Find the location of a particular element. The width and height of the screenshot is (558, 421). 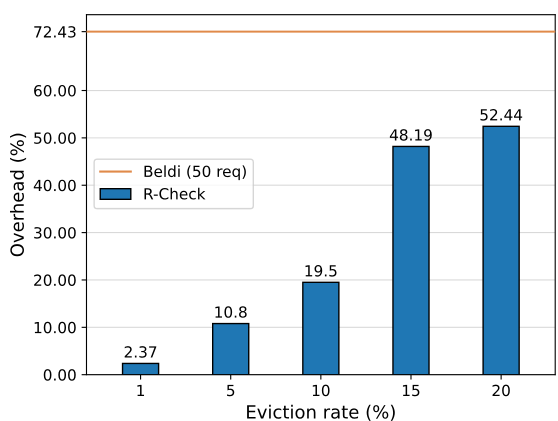

y-tick-label: 0.00 is located at coordinates (60, 375).